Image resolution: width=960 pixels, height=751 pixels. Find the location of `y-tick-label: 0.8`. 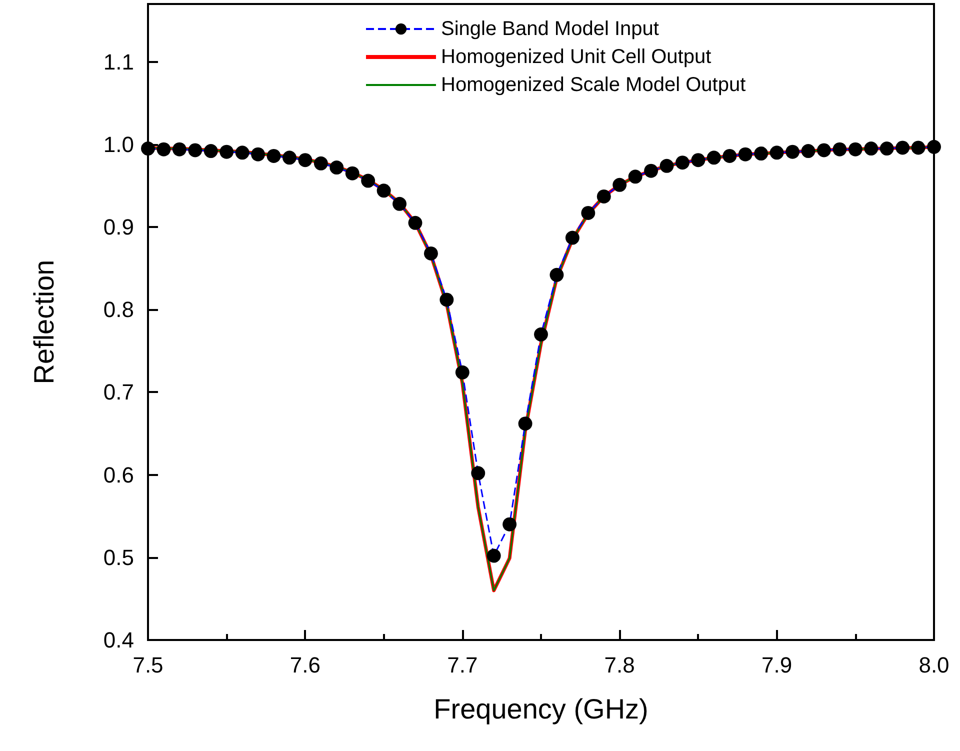

y-tick-label: 0.8 is located at coordinates (118, 309).